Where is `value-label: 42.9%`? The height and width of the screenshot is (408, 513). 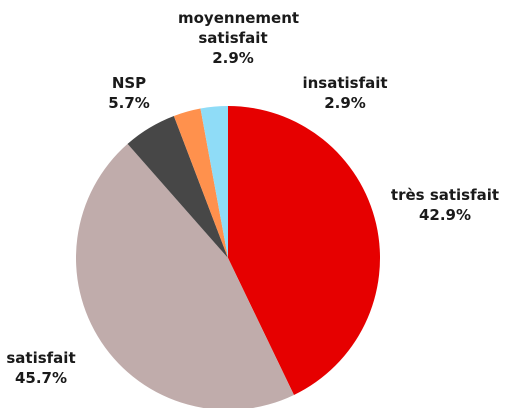
value-label: 42.9% is located at coordinates (445, 215).